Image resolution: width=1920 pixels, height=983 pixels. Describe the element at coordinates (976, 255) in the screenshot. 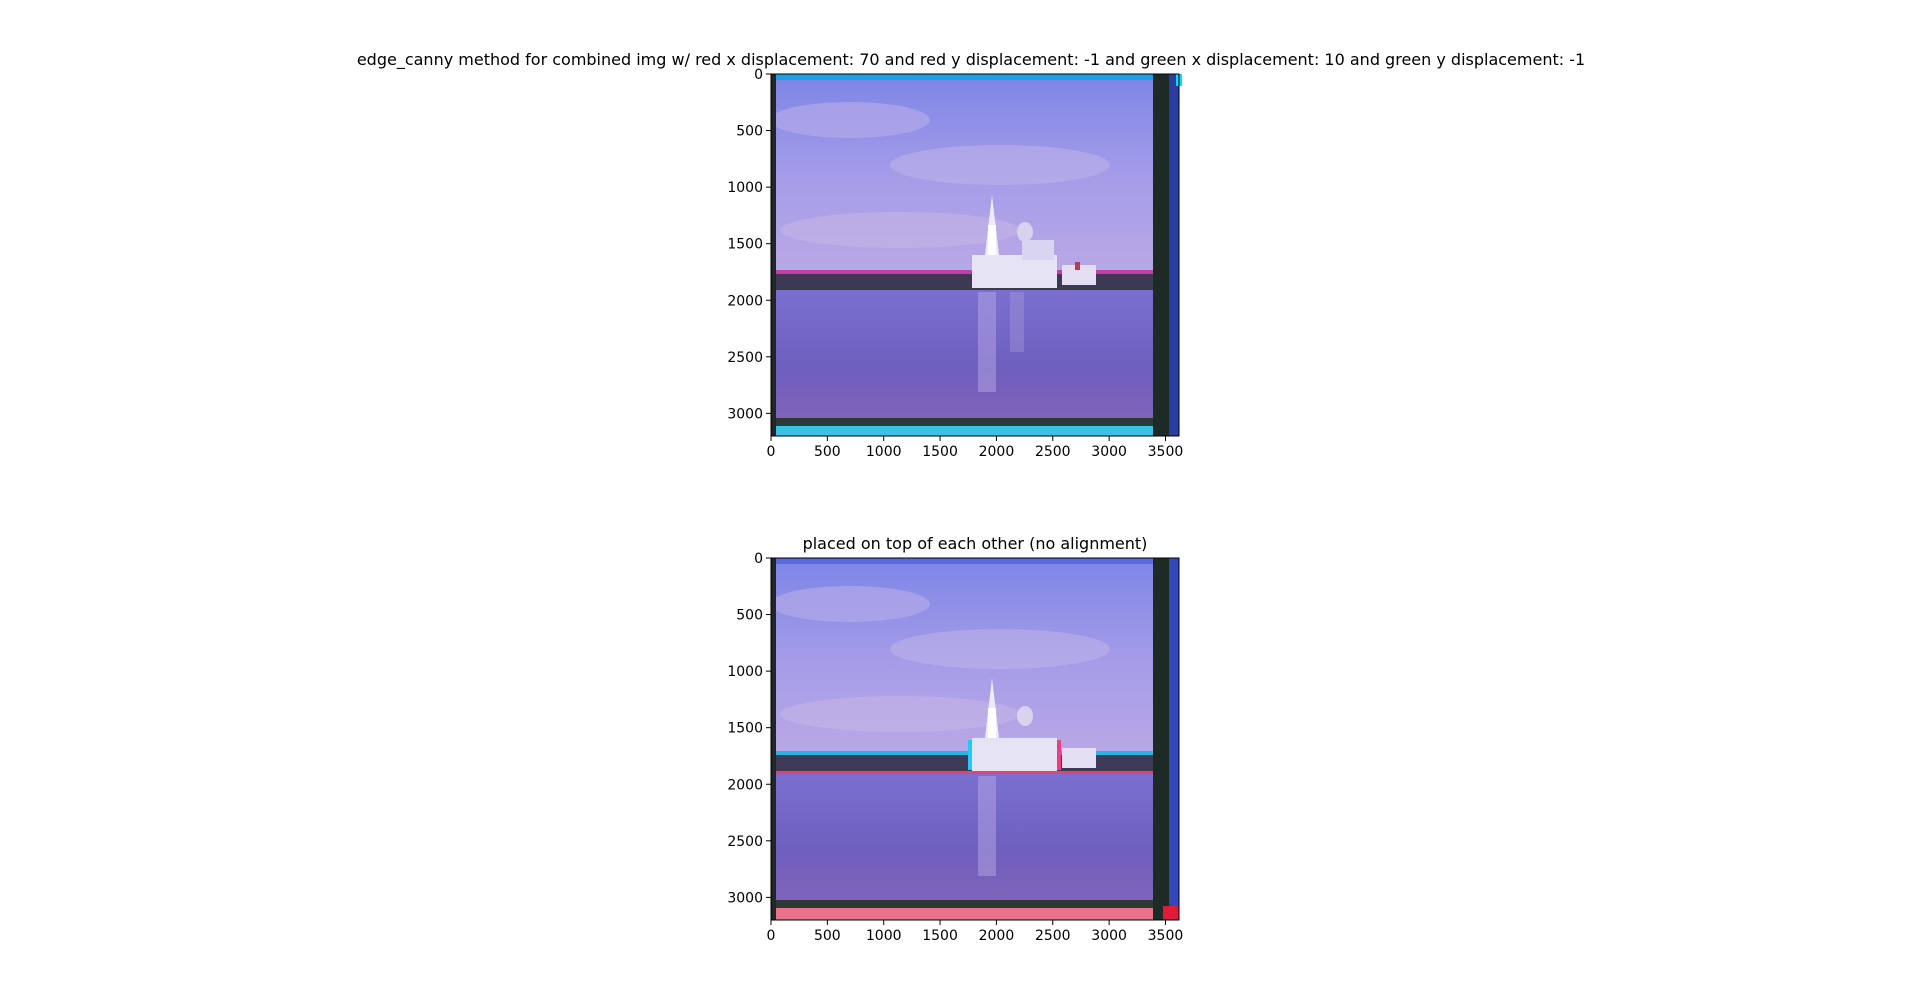

I see `panel-1-image` at that location.